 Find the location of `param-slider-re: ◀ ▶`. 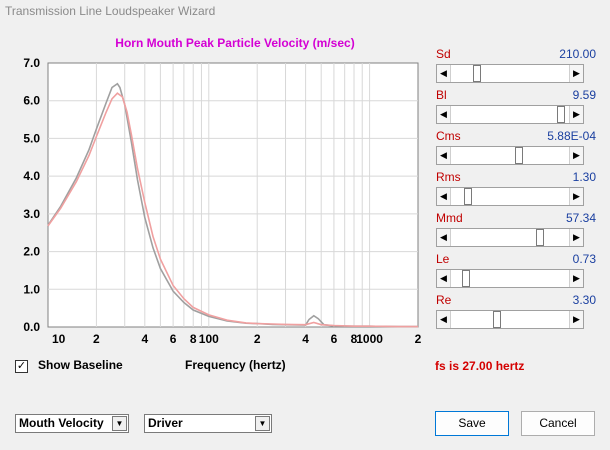

param-slider-re: ◀ ▶ is located at coordinates (510, 319).